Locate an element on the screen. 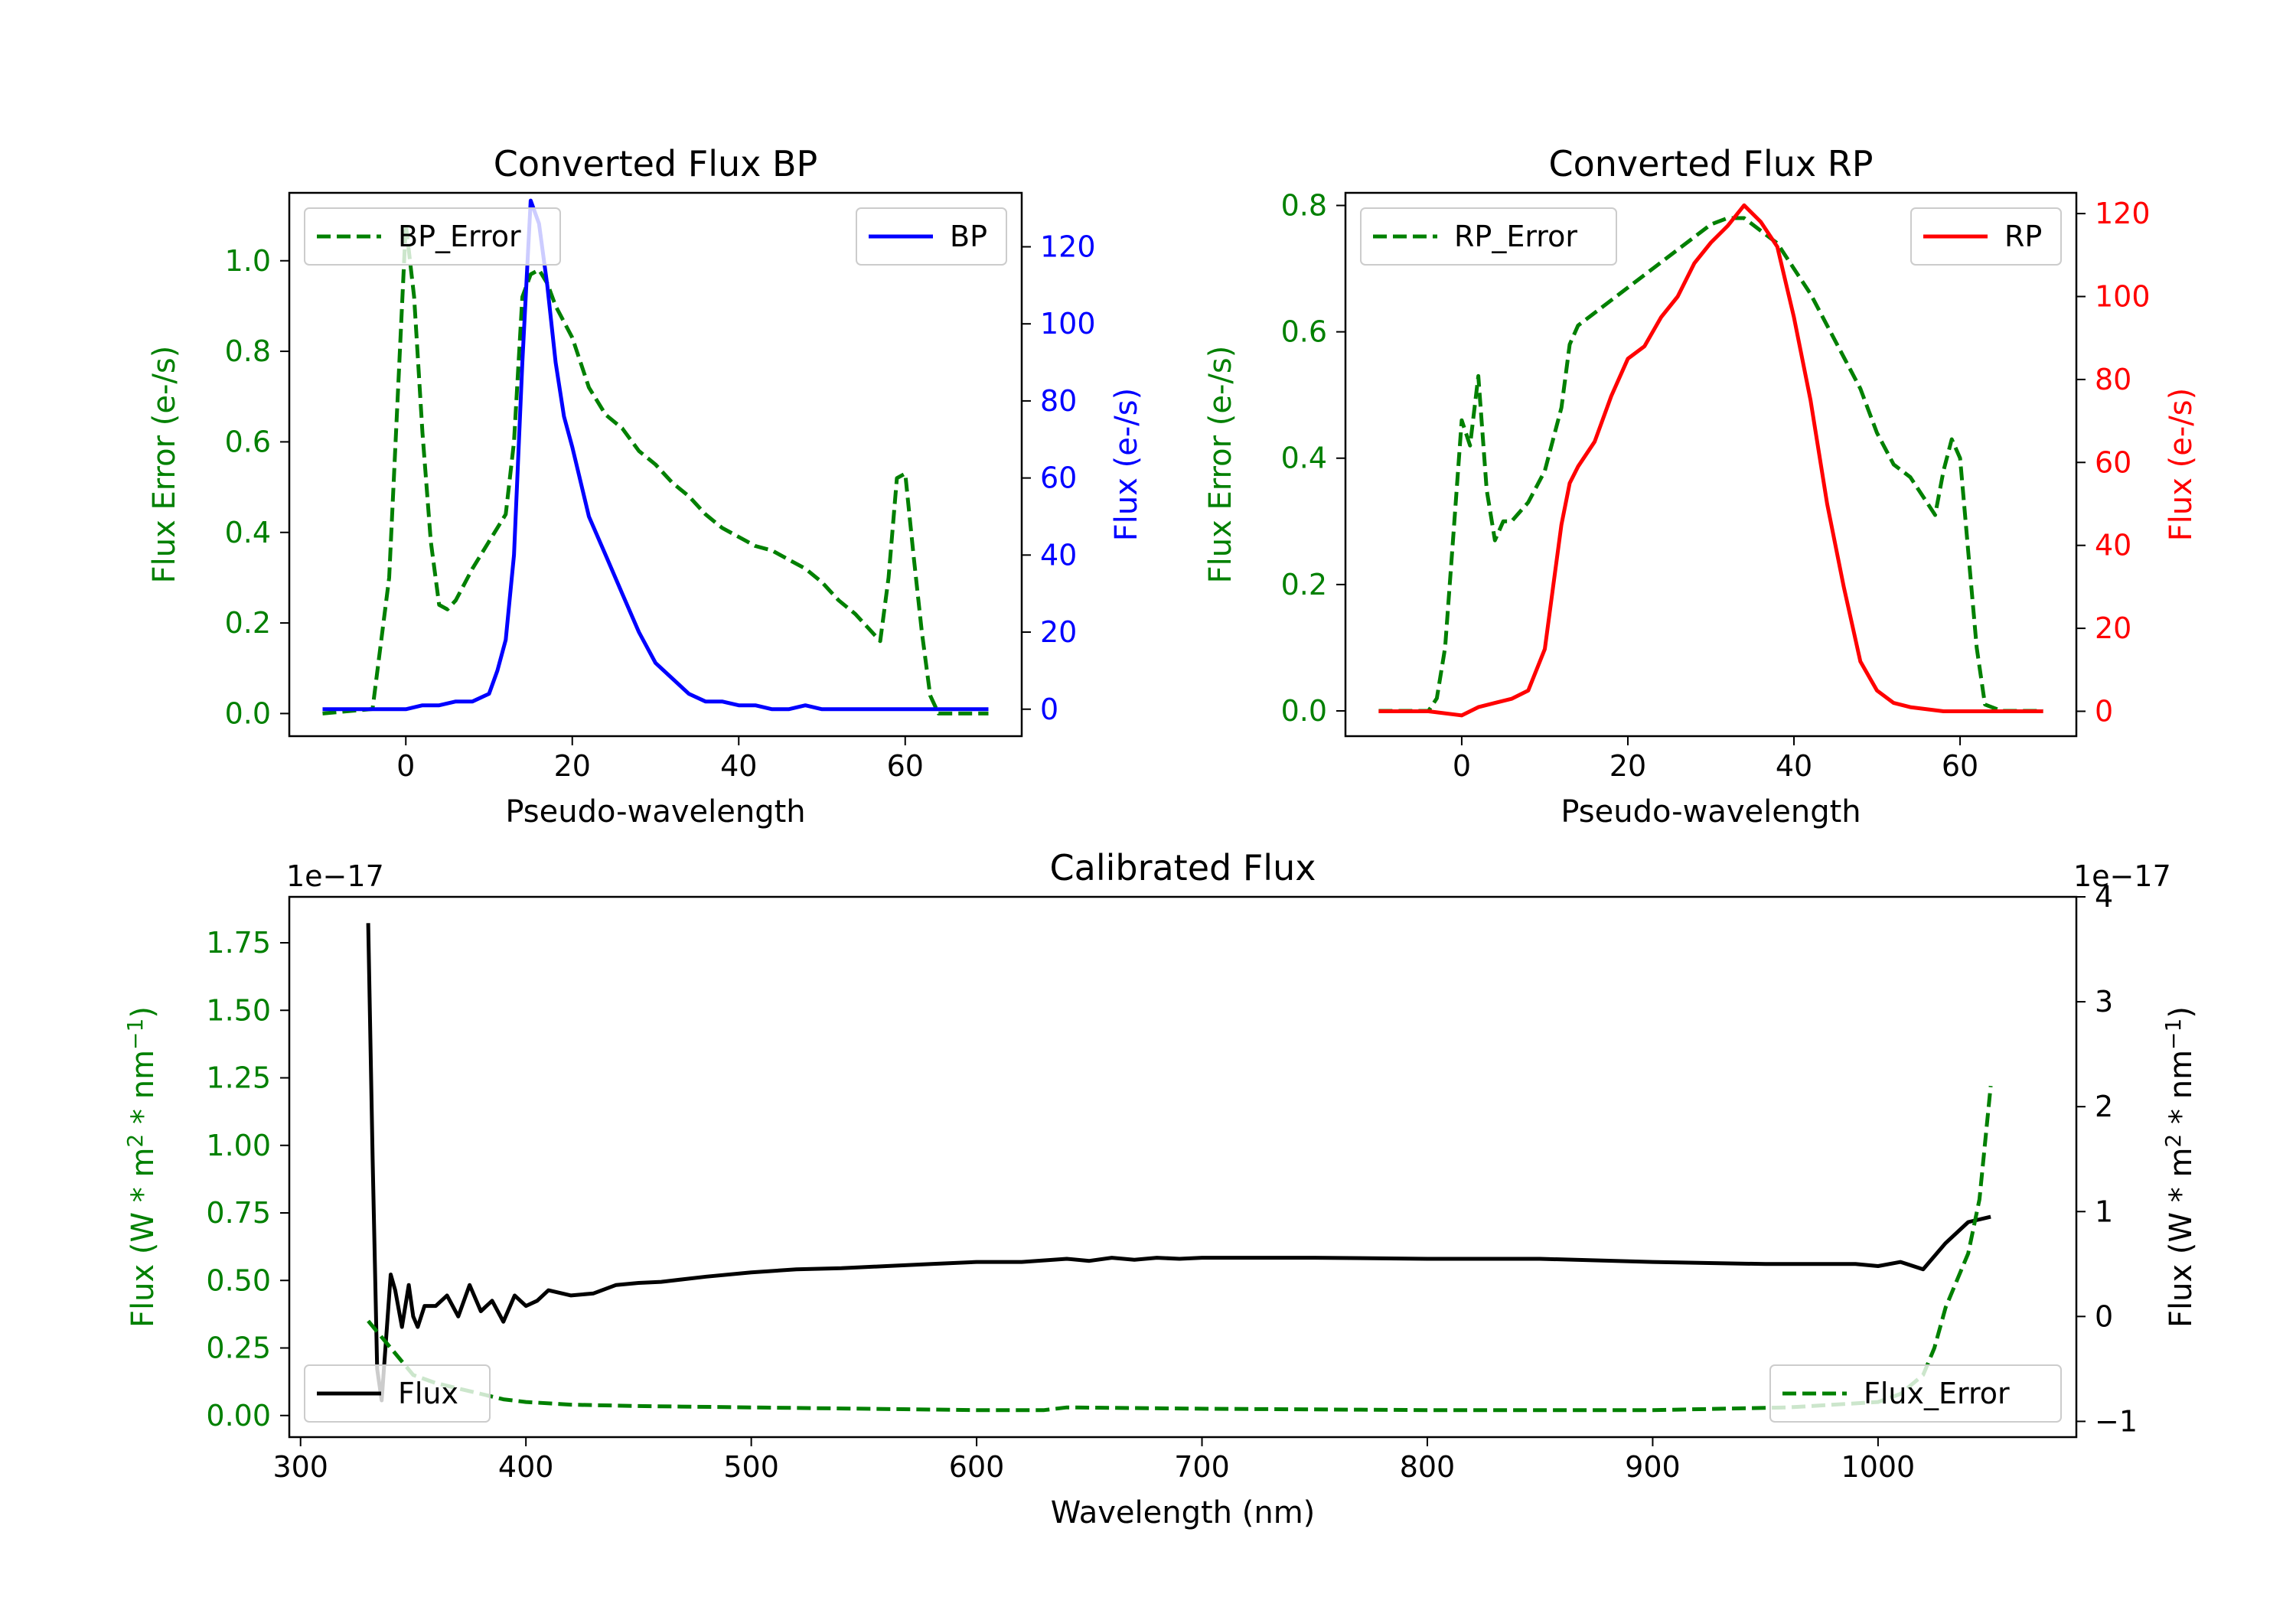 This screenshot has height=1607, width=2296. cal-y-left-tick-label: 1.75 is located at coordinates (238, 943).